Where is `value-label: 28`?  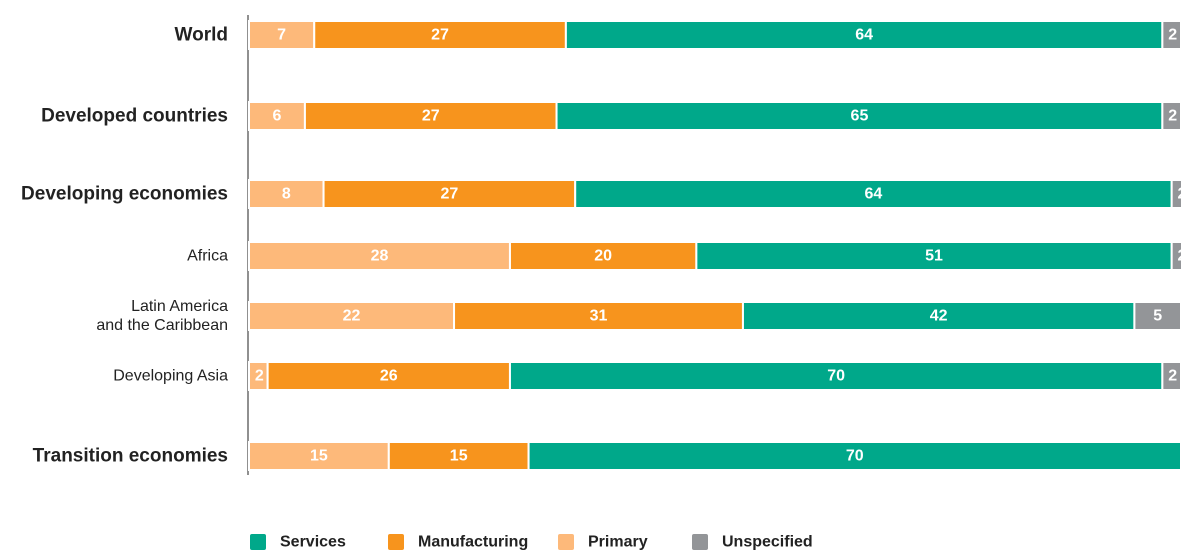 value-label: 28 is located at coordinates (380, 256).